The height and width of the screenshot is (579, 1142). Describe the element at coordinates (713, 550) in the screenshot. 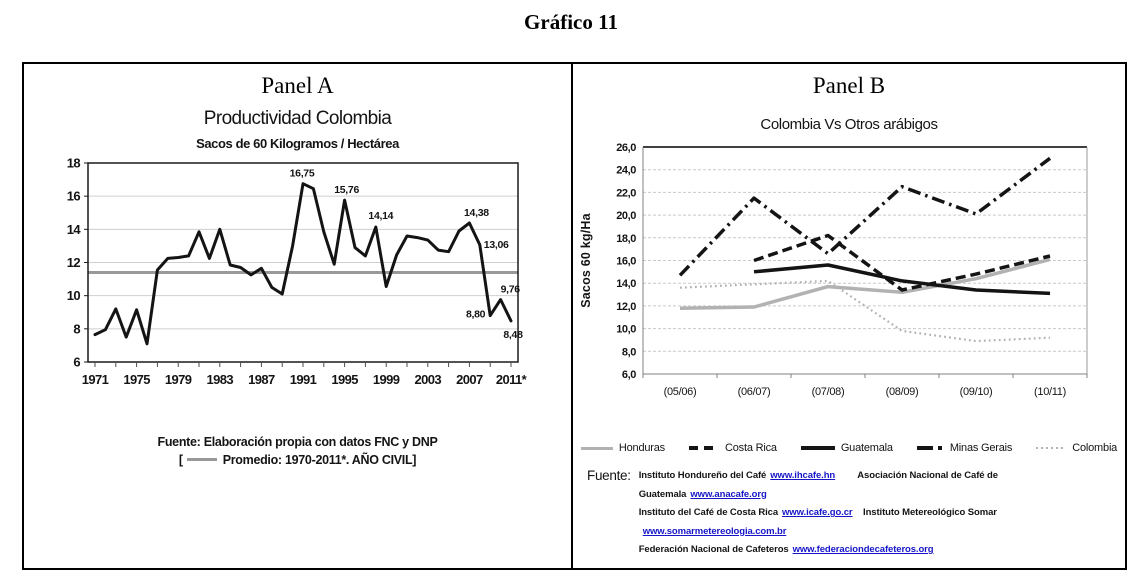

I see `source-text-federacion: Federación Nacional de Cafeteros` at that location.